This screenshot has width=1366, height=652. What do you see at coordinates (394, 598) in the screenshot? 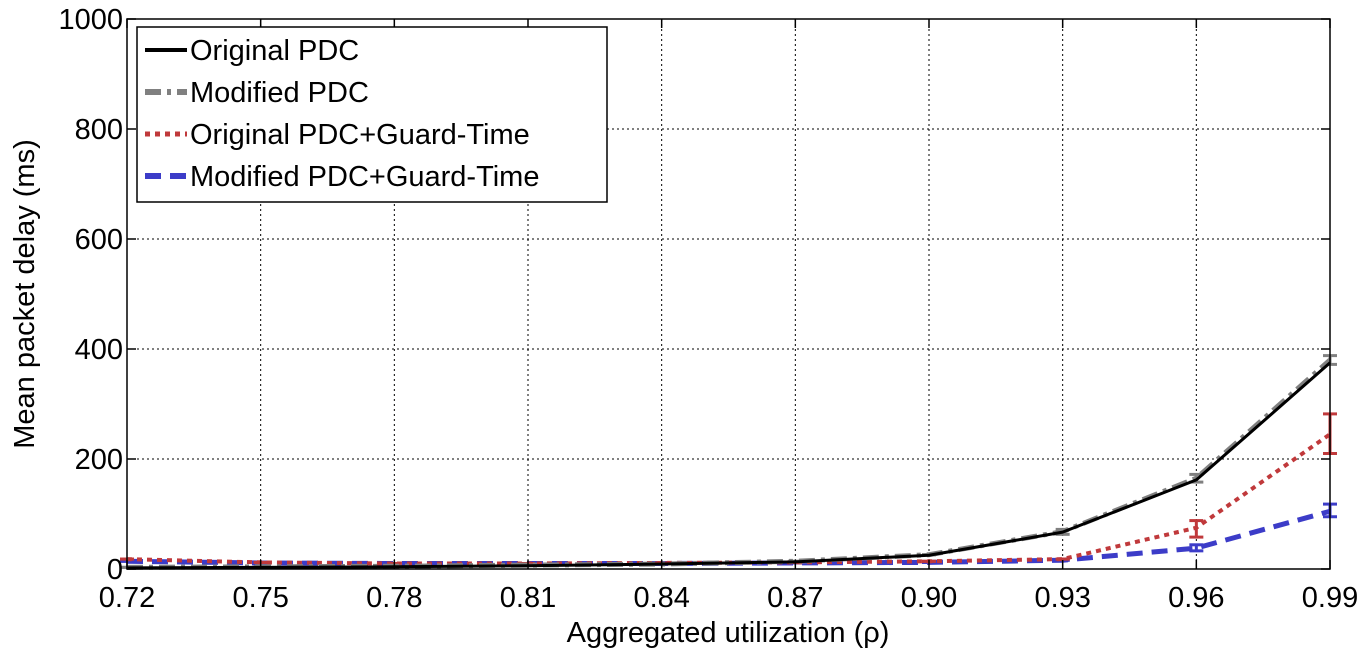
I see `x-tick-label: 0.78` at bounding box center [394, 598].